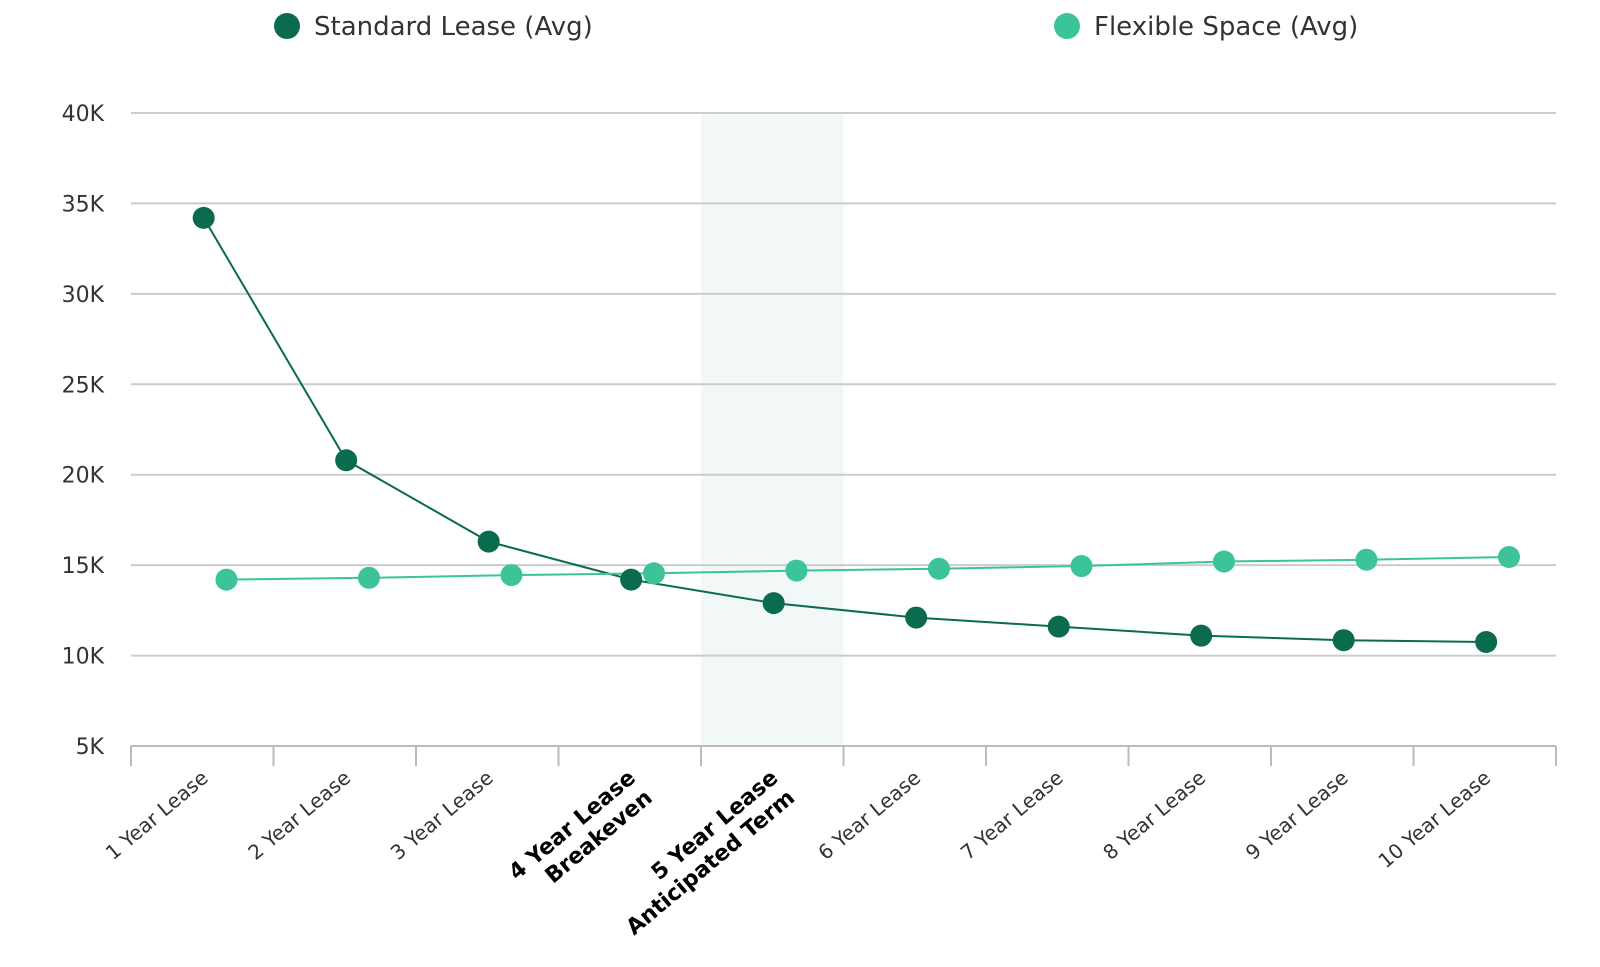 The height and width of the screenshot is (967, 1600). Describe the element at coordinates (1297, 814) in the screenshot. I see `x-tick-label: 9 Year Lease` at that location.